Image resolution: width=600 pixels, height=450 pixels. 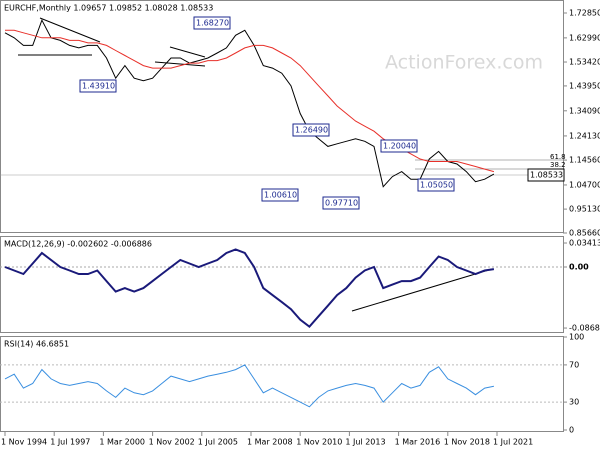 I want to click on y-tick-label: 100, so click(x=576, y=337).